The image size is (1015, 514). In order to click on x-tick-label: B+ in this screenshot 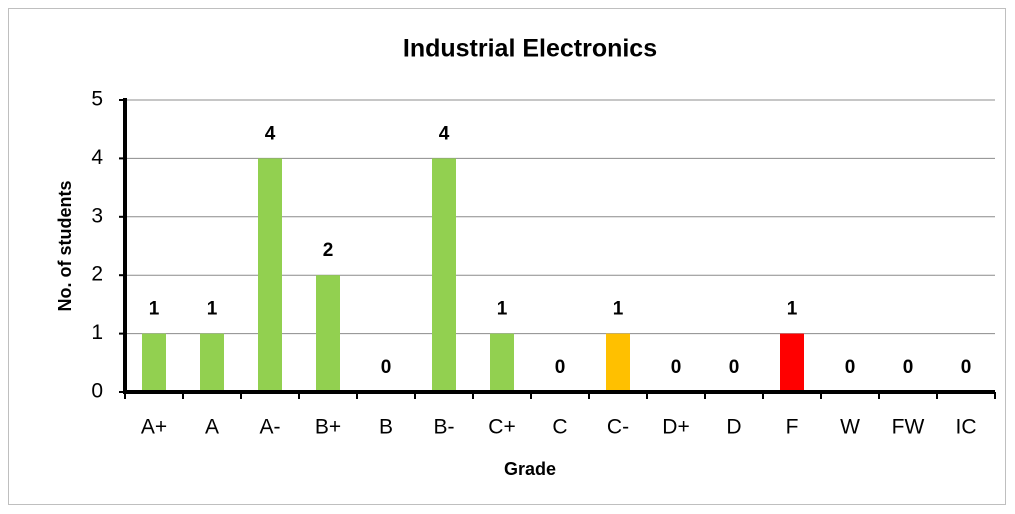, I will do `click(328, 427)`.